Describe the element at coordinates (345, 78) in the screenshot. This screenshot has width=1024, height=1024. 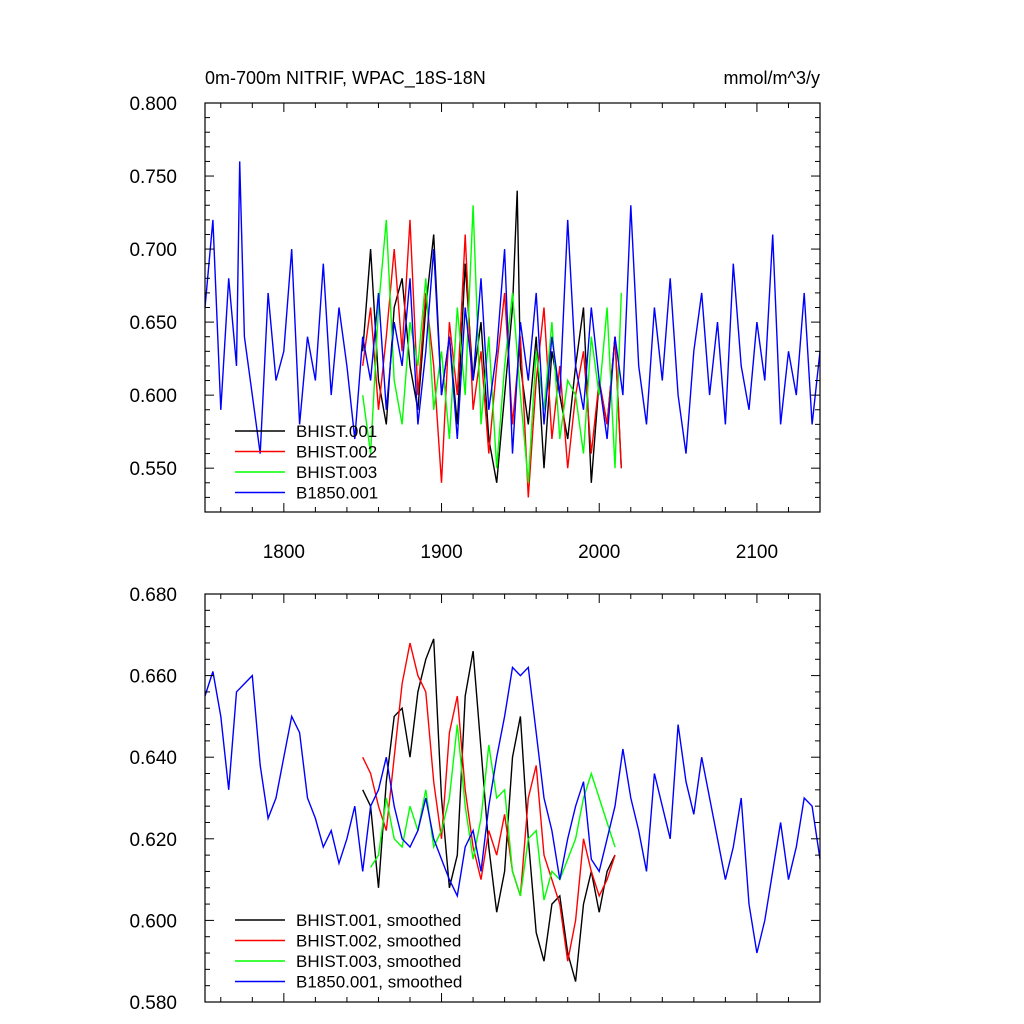
I see `chart-title: 0m-700m NITRIF, WPAC_18S-18N` at that location.